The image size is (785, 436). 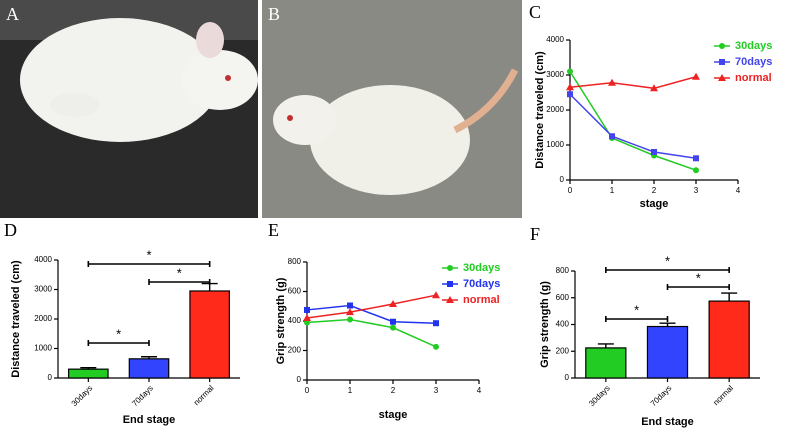 What do you see at coordinates (535, 12) in the screenshot?
I see `panel-label: C` at bounding box center [535, 12].